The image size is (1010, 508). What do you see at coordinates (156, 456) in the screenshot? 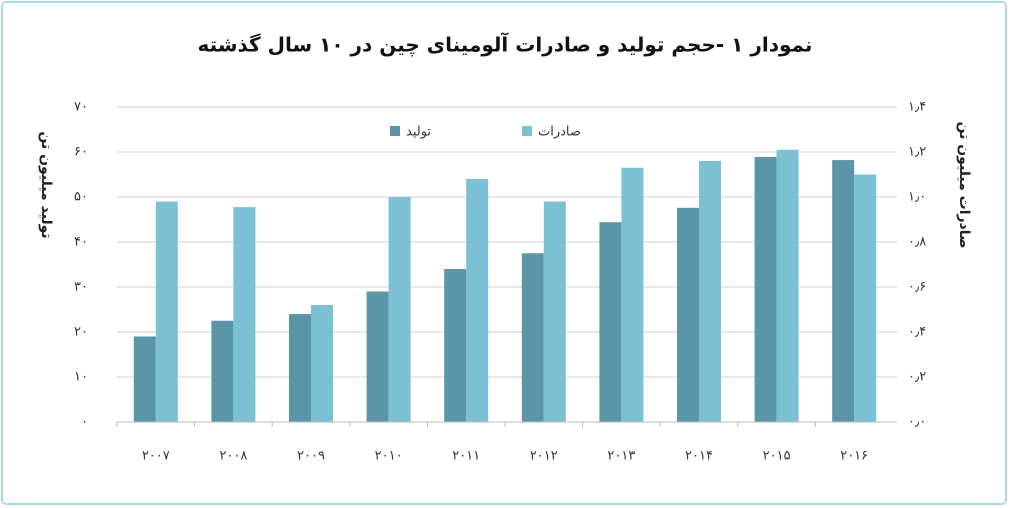
I see `x-tick-label: ۲۰۰۷` at bounding box center [156, 456].